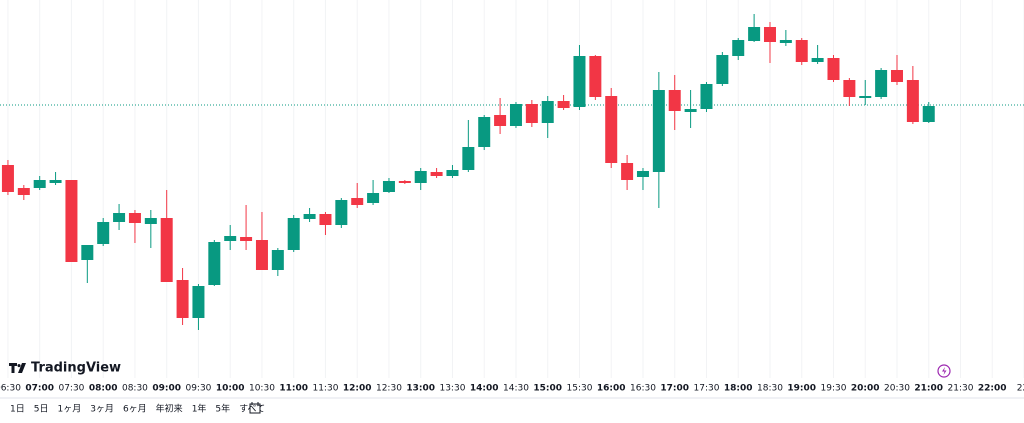 This screenshot has width=1024, height=423. Describe the element at coordinates (961, 389) in the screenshot. I see `x-tick-label: 21:30` at that location.